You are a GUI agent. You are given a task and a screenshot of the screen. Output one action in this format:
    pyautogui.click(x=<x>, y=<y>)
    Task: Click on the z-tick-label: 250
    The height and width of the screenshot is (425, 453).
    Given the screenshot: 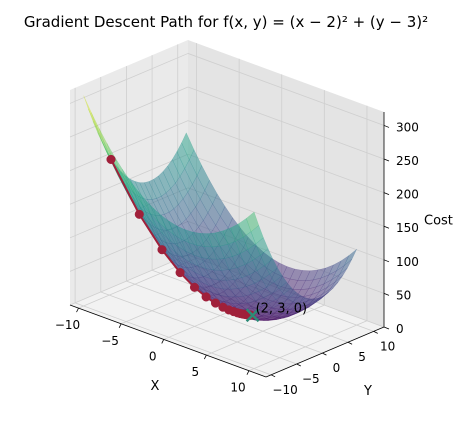 What is the action you would take?
    pyautogui.click(x=407, y=161)
    